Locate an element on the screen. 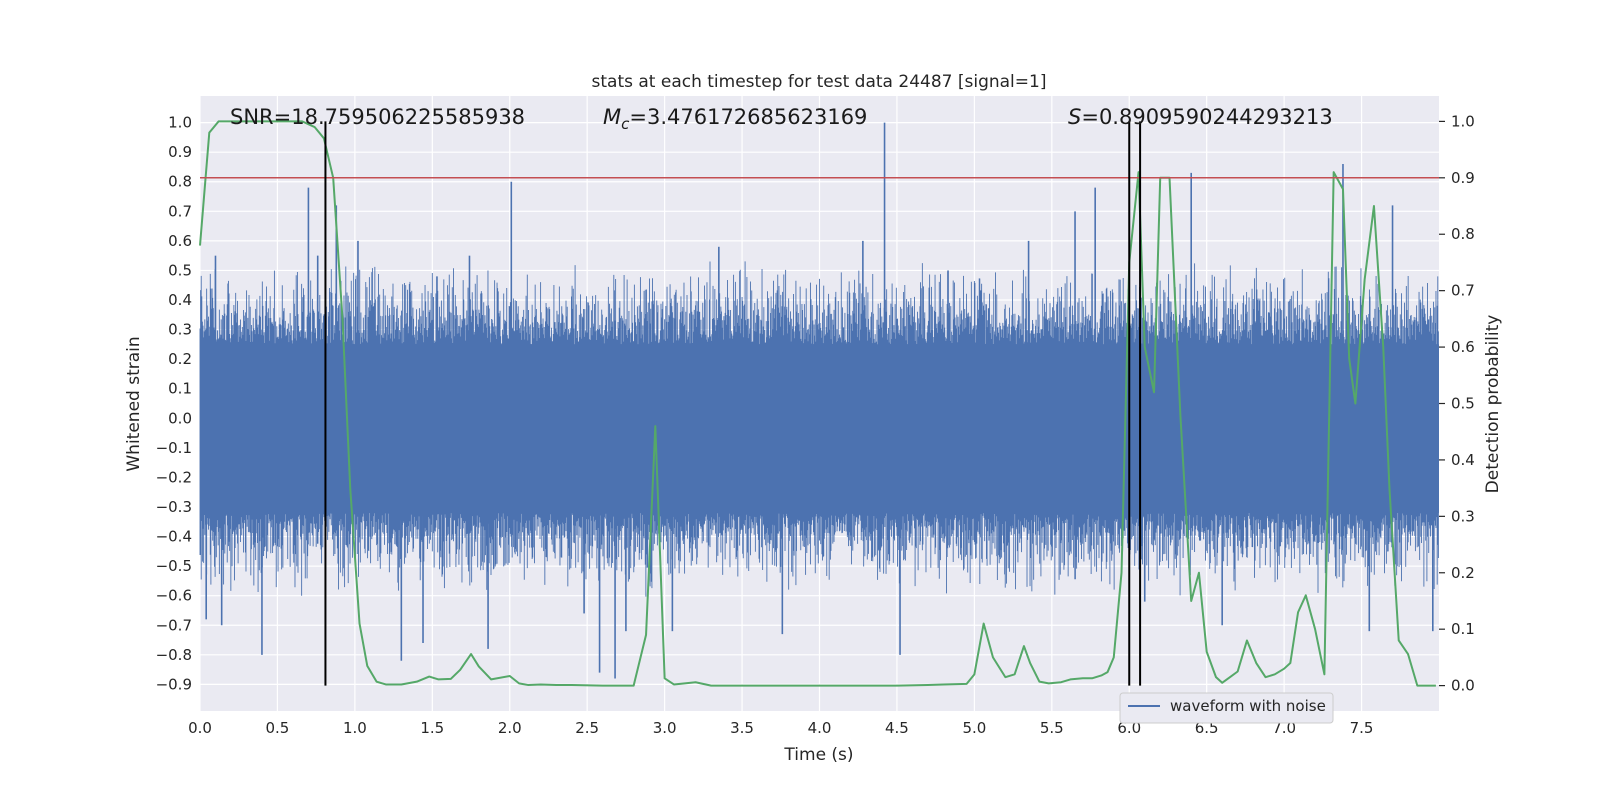  y-right-tick-label: 0.4 is located at coordinates (1463, 460).